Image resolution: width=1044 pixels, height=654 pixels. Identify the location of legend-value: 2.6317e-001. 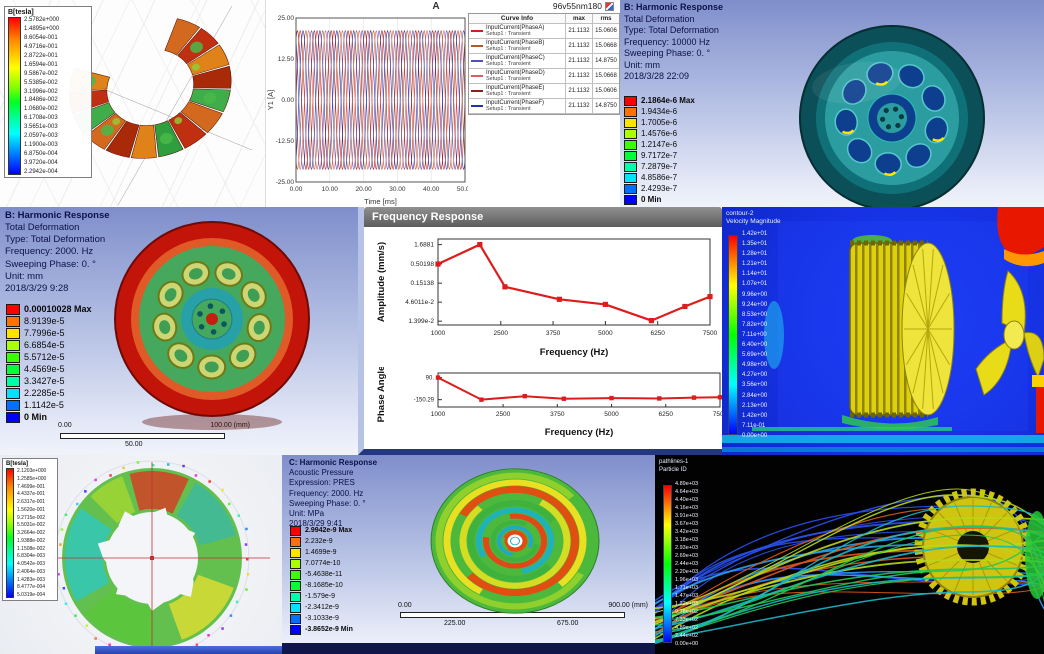
(31, 502).